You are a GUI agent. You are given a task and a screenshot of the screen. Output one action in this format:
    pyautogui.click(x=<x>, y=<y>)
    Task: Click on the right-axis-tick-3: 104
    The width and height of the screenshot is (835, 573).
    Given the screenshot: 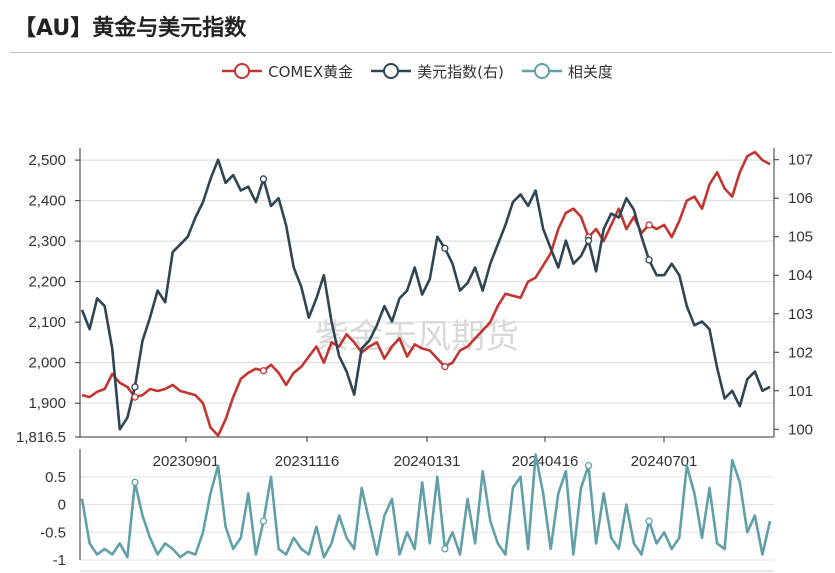 What is the action you would take?
    pyautogui.click(x=800, y=275)
    